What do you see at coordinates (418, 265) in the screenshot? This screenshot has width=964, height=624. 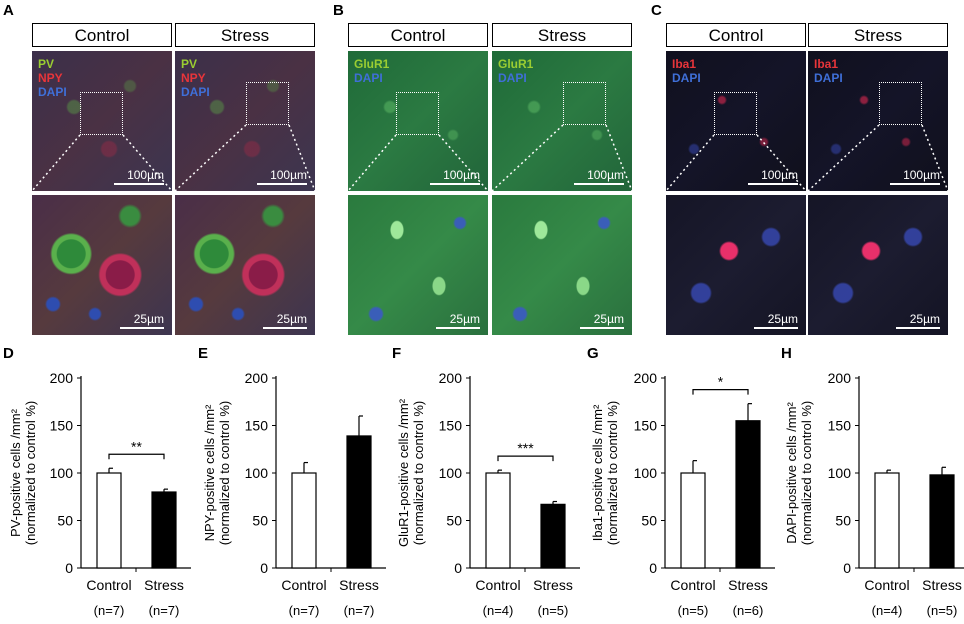 I see `micrograph-B-control-zoom: 25µm` at bounding box center [418, 265].